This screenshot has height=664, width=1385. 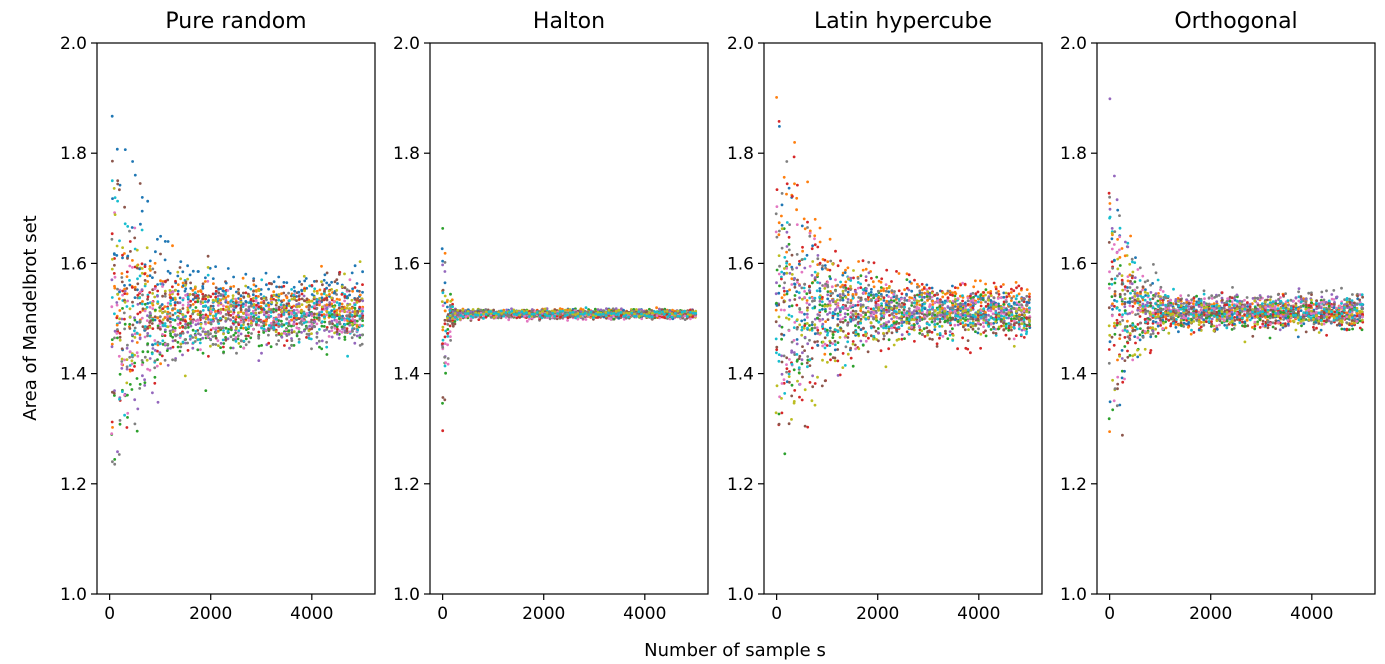 I want to click on x-tick-label: 2000, so click(x=543, y=614).